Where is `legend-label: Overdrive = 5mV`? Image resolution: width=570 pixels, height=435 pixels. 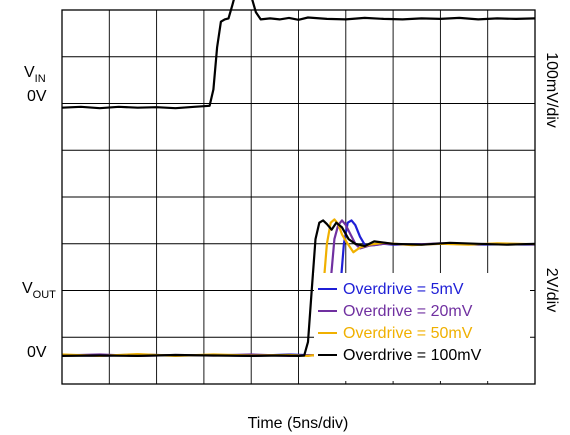 legend-label: Overdrive = 5mV is located at coordinates (403, 289).